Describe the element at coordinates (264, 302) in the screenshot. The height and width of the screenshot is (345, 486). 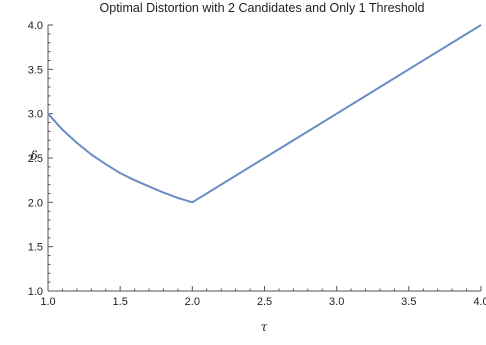
I see `x-tick-label: 2.5` at that location.